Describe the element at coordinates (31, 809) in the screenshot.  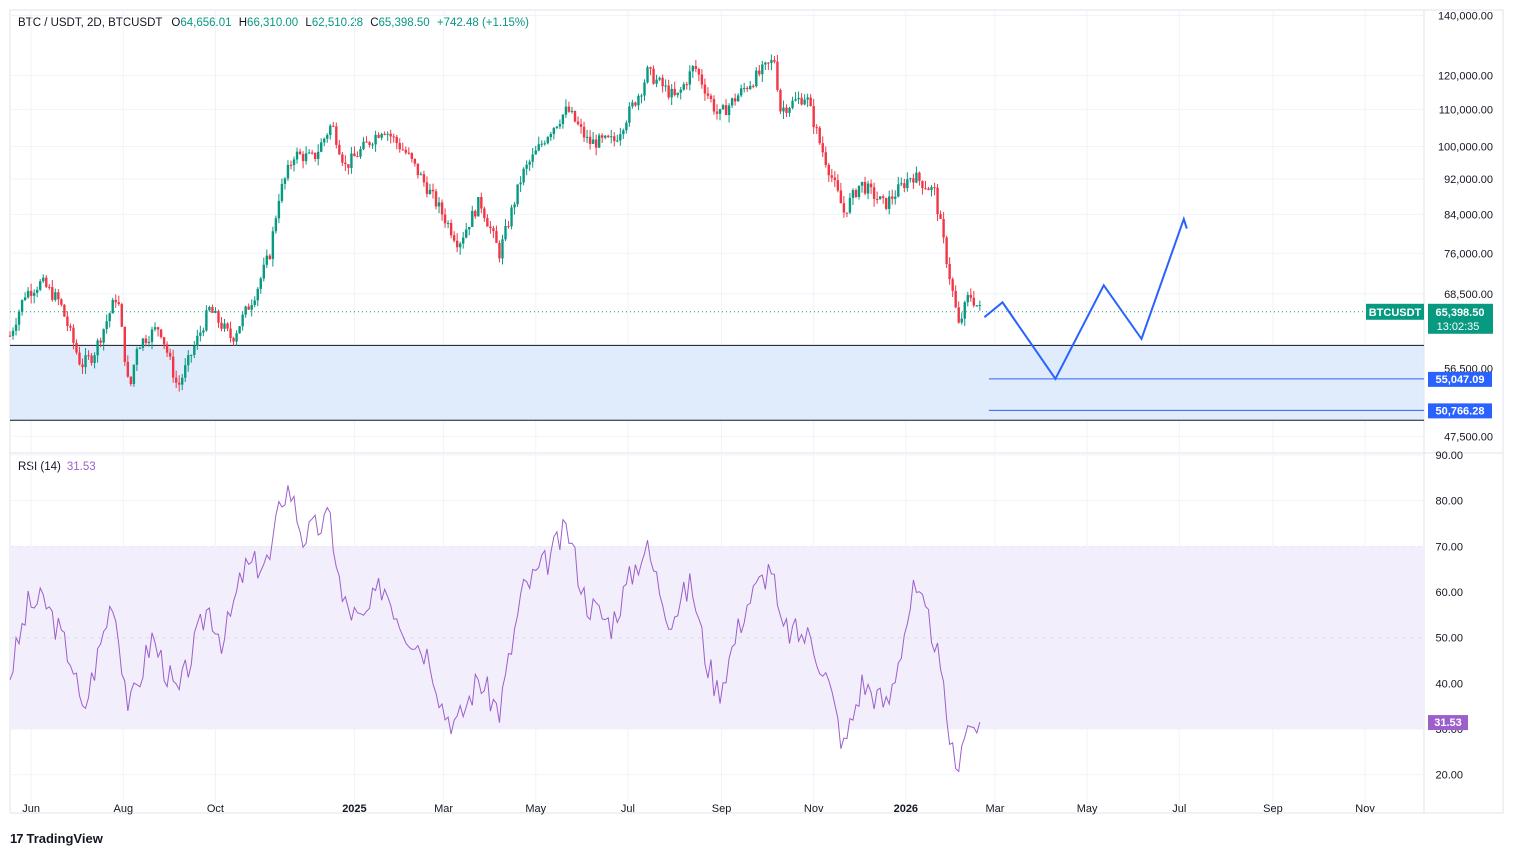
I see `x-tick-label-jun: Jun` at that location.